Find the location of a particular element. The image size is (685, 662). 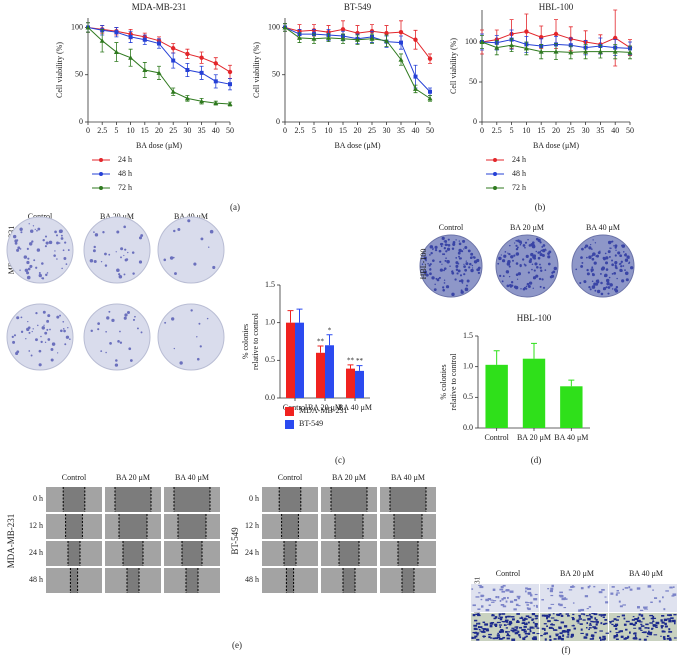

x-tick-label: 10 is located at coordinates (131, 130).